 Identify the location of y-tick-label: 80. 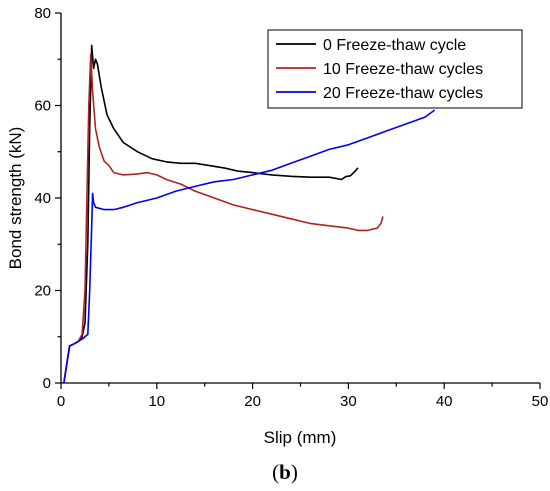
(42, 13).